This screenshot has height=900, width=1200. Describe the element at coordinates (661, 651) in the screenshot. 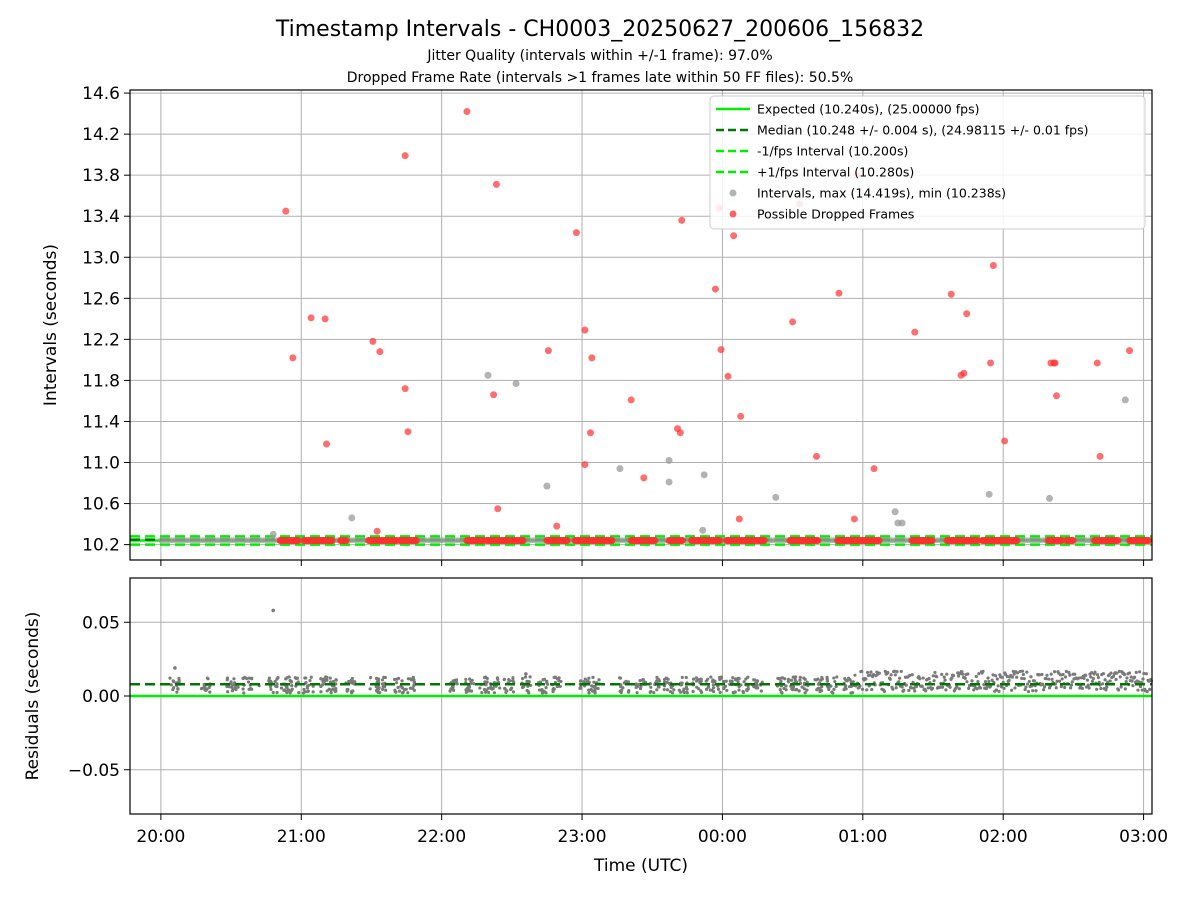

I see `residuals-points` at that location.